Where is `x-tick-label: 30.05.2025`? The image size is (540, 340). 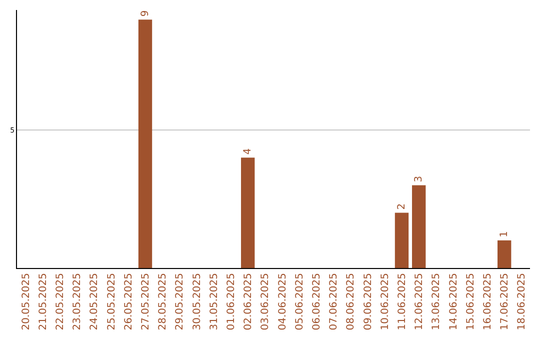
x-tick-label: 30.05.2025 is located at coordinates (197, 301).